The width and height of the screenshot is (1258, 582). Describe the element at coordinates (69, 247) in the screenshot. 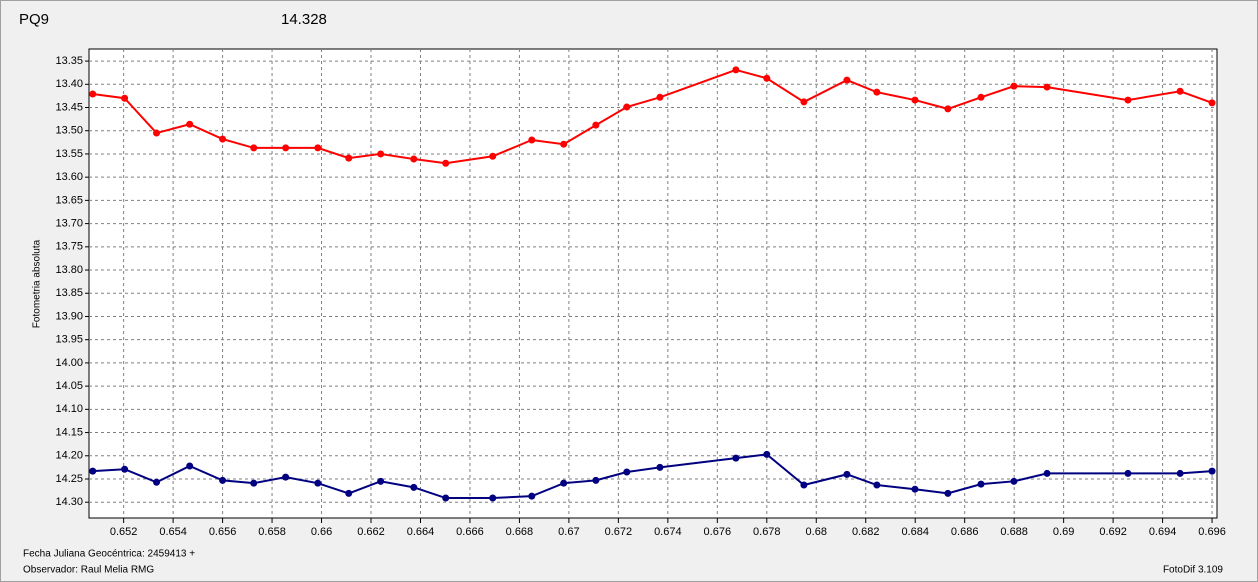

I see `y-tick-label: 13.75` at that location.